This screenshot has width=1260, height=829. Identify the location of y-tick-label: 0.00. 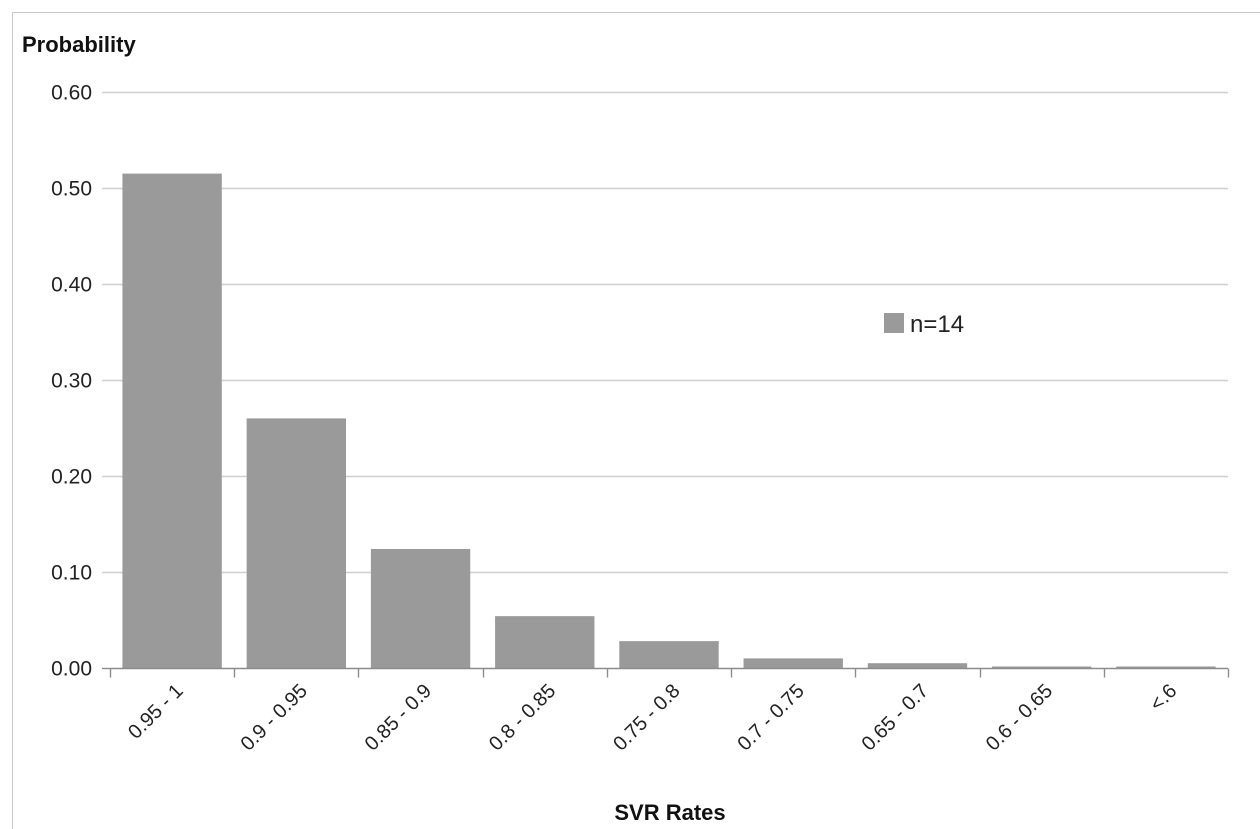
(71, 669).